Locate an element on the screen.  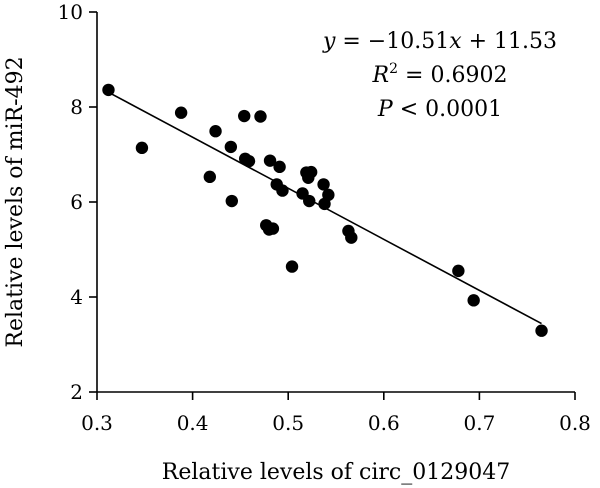
y-axis-title: Relative levels of miR-492 is located at coordinates (15, 201).